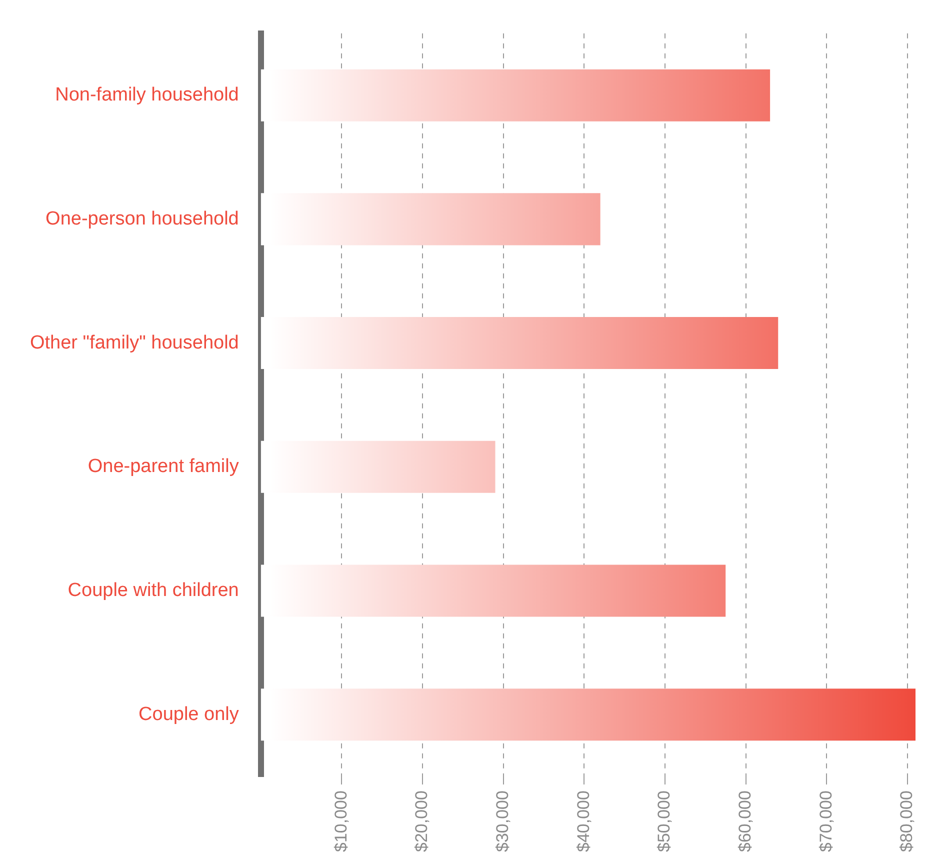  What do you see at coordinates (744, 821) in the screenshot?
I see `x-tick-label: $60,000` at bounding box center [744, 821].